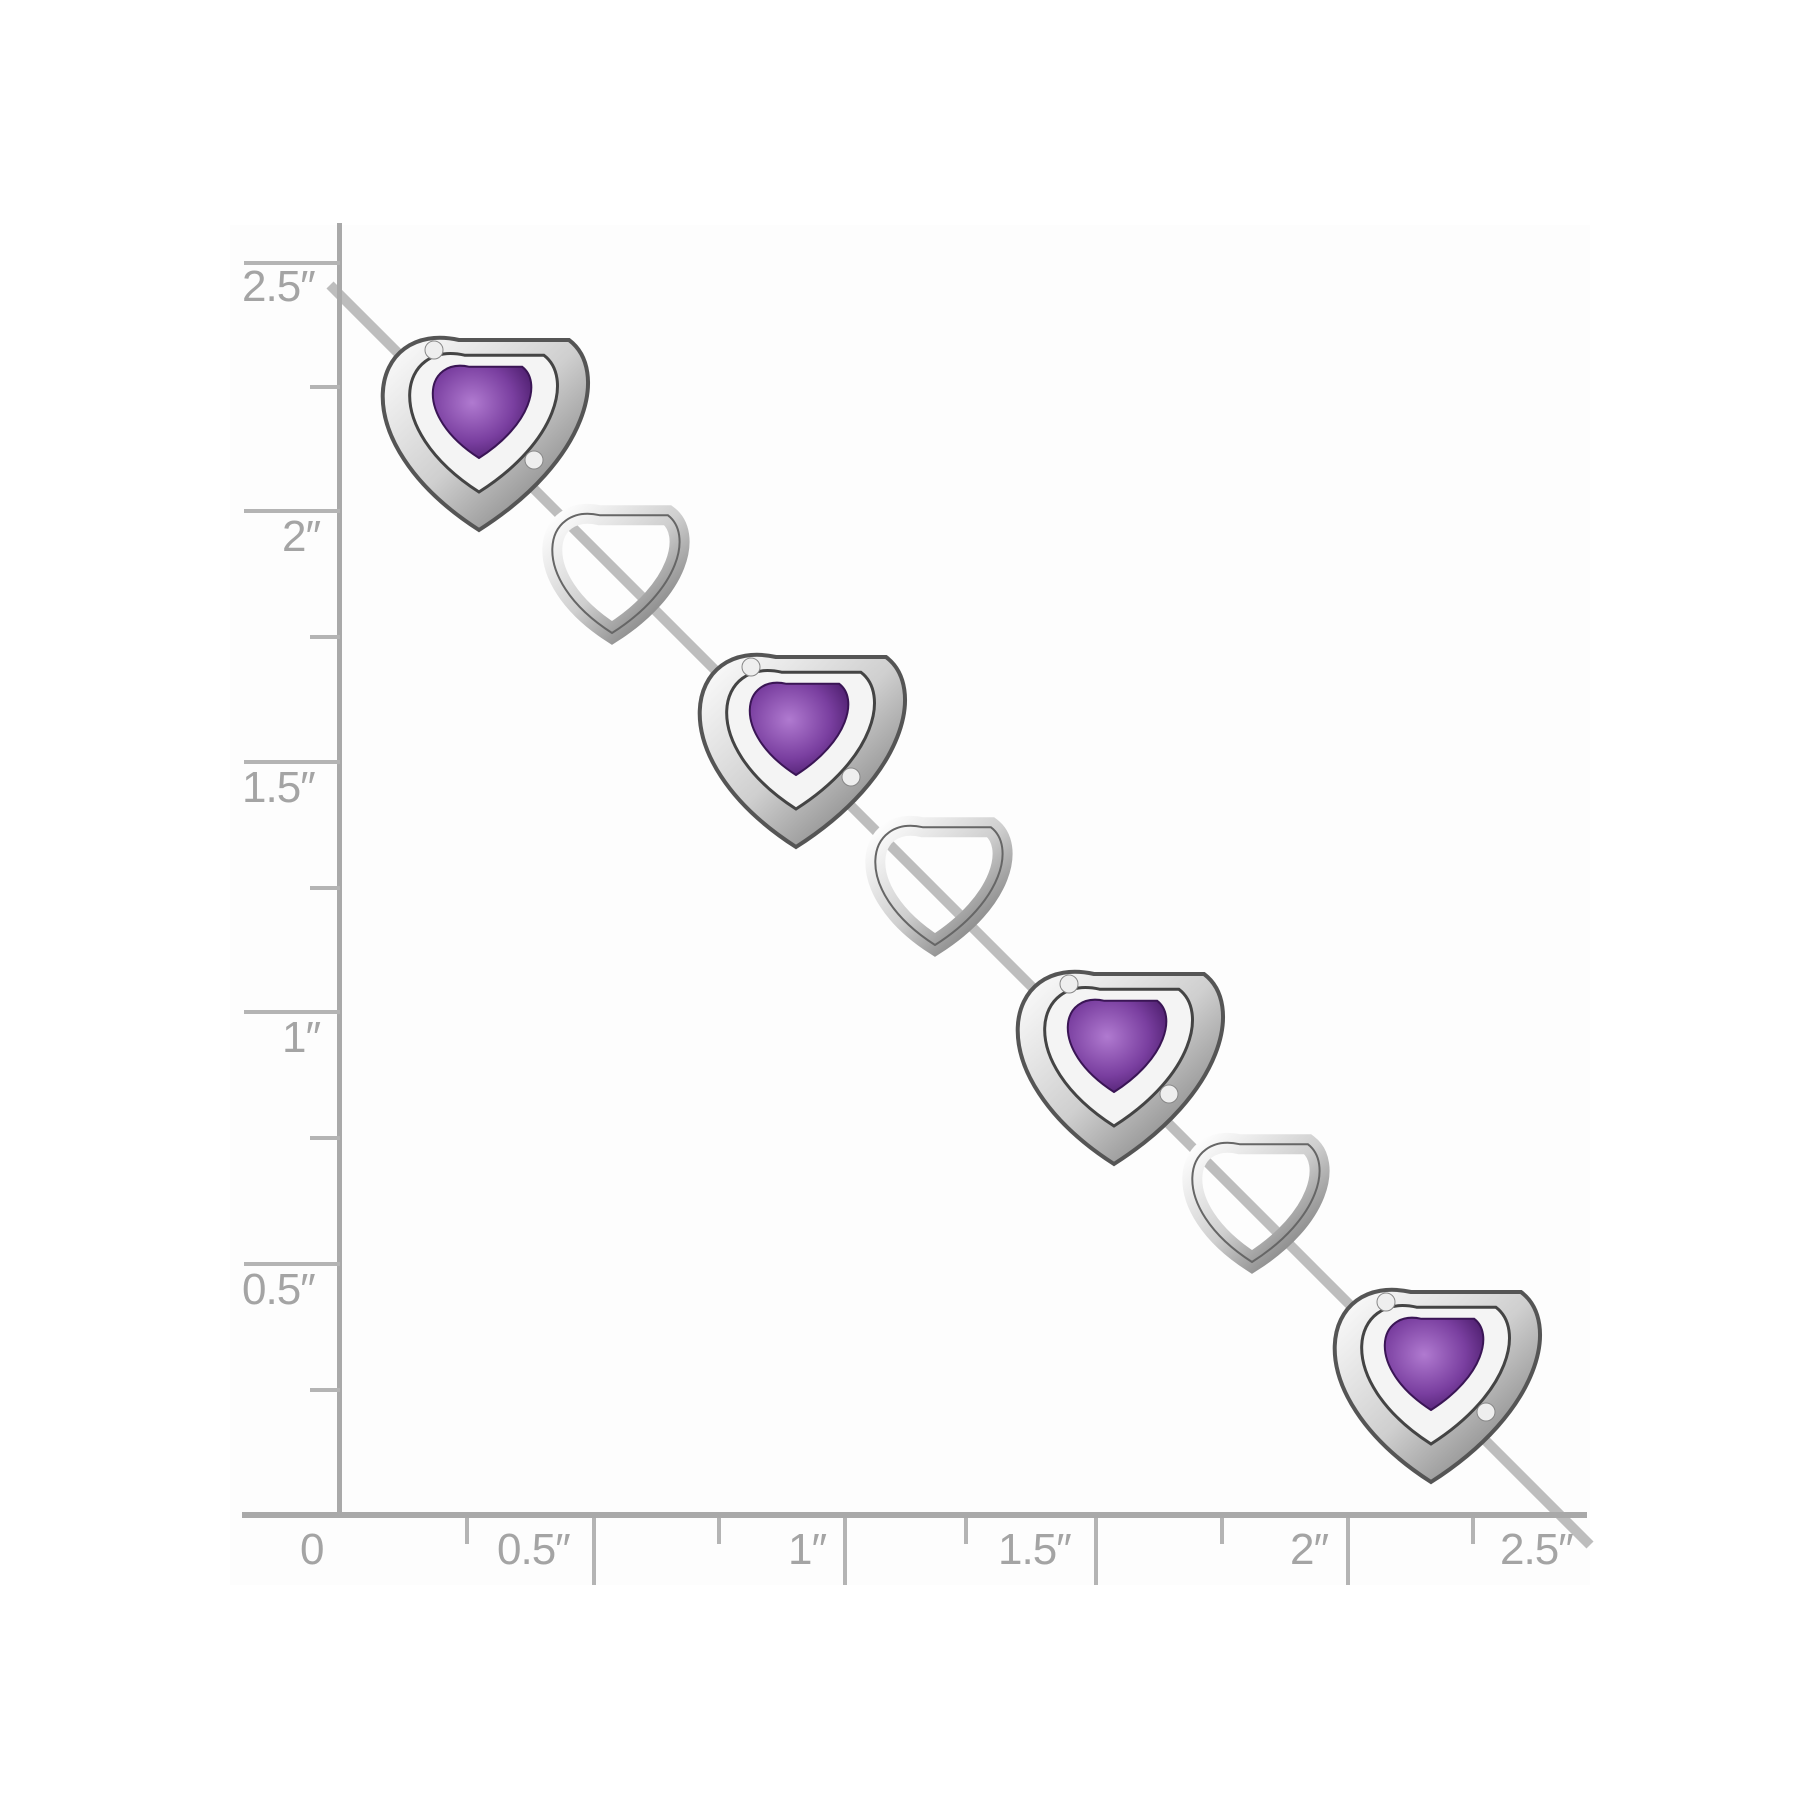 This screenshot has height=1800, width=1800. I want to click on y-label-2.5: 2.5″, so click(279, 286).